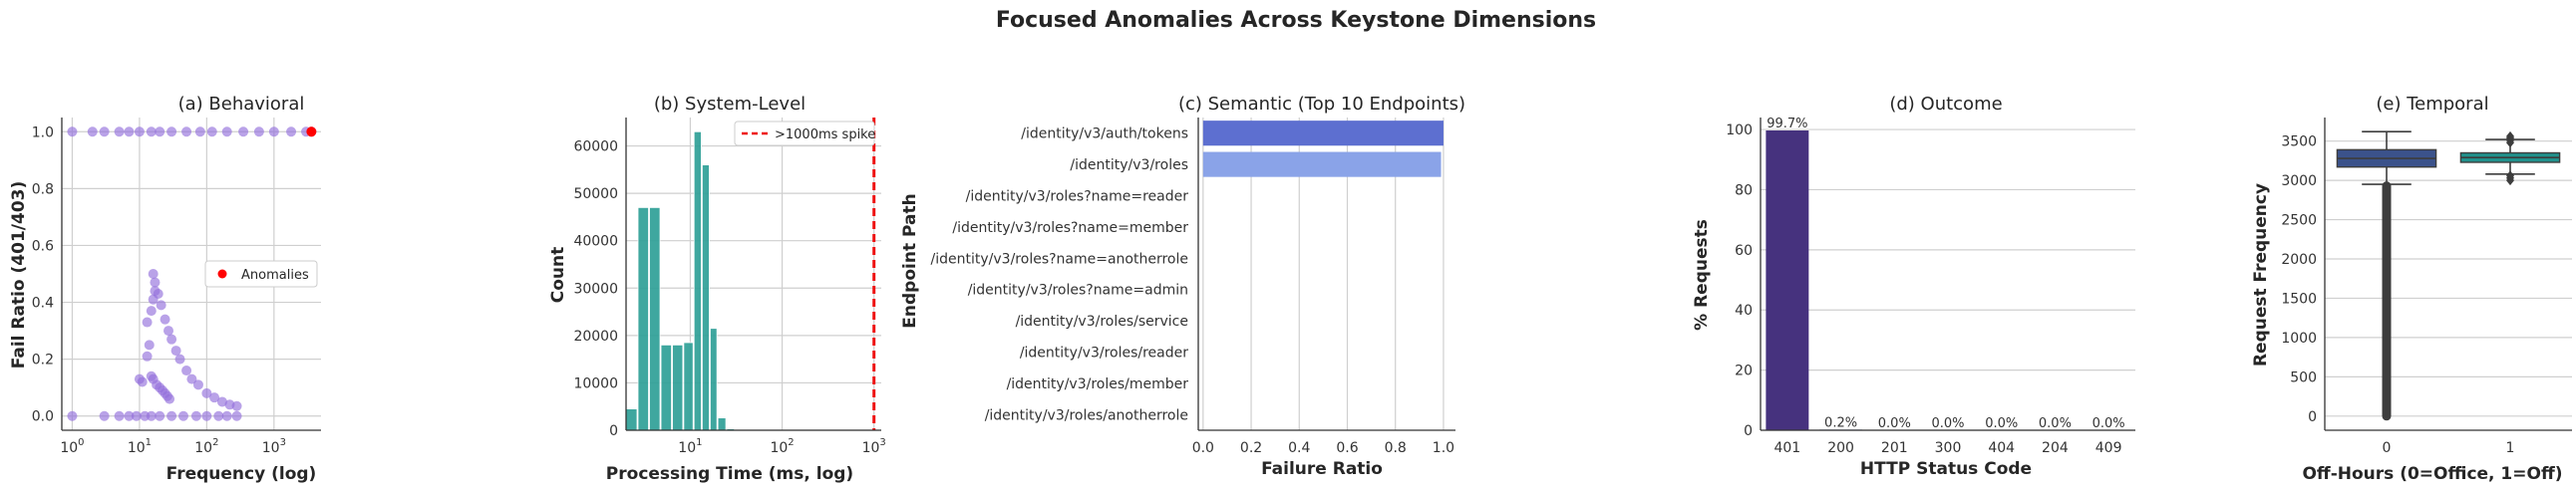 Image resolution: width=2576 pixels, height=490 pixels. I want to click on panel-b-y-tick: 0, so click(613, 431).